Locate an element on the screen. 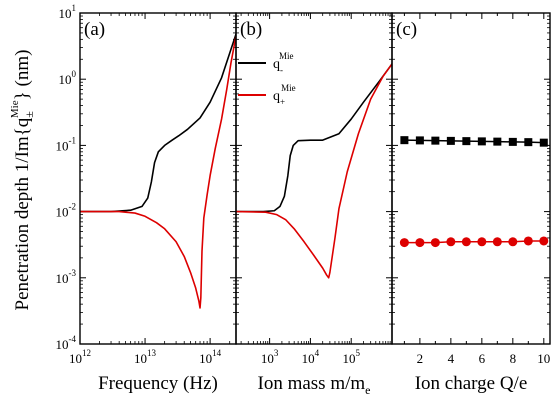 The image size is (554, 400). panel-1-x-tick-label-exponent: 13 is located at coordinates (152, 353).